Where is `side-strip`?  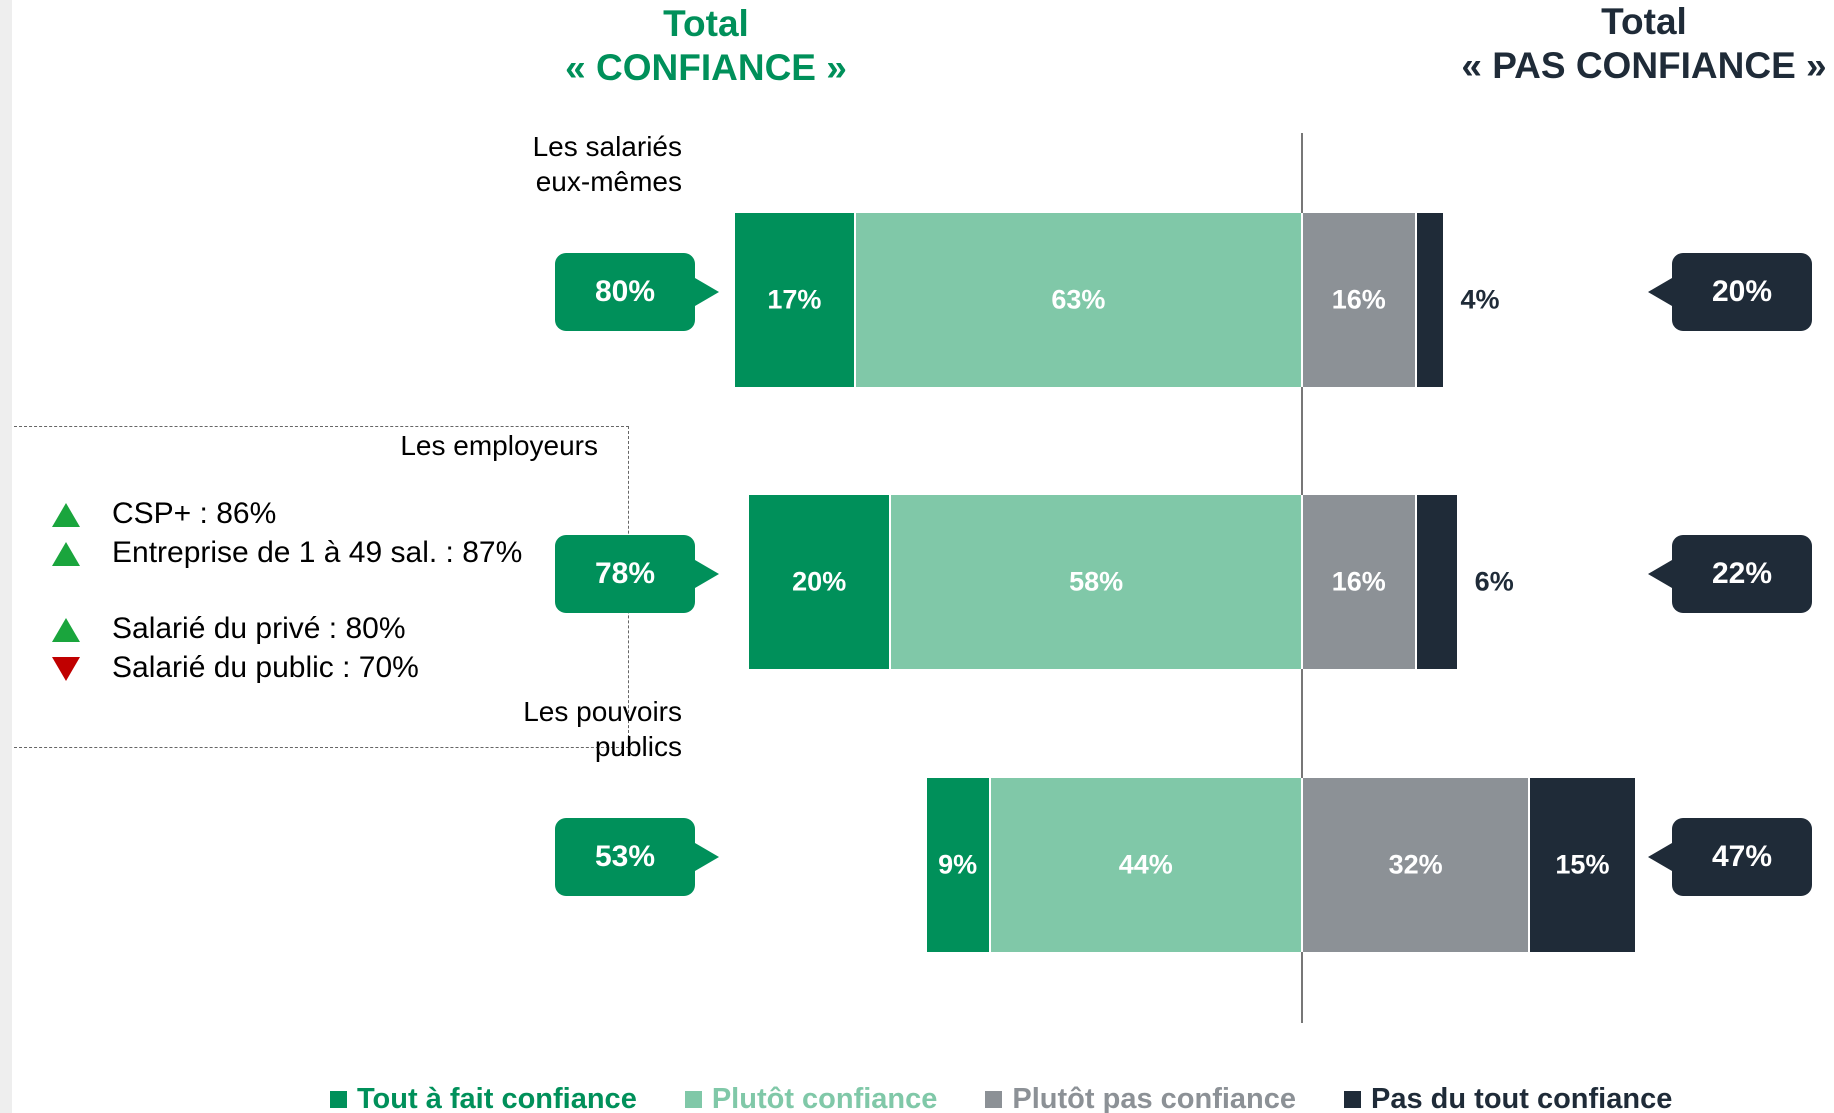
side-strip is located at coordinates (6, 556).